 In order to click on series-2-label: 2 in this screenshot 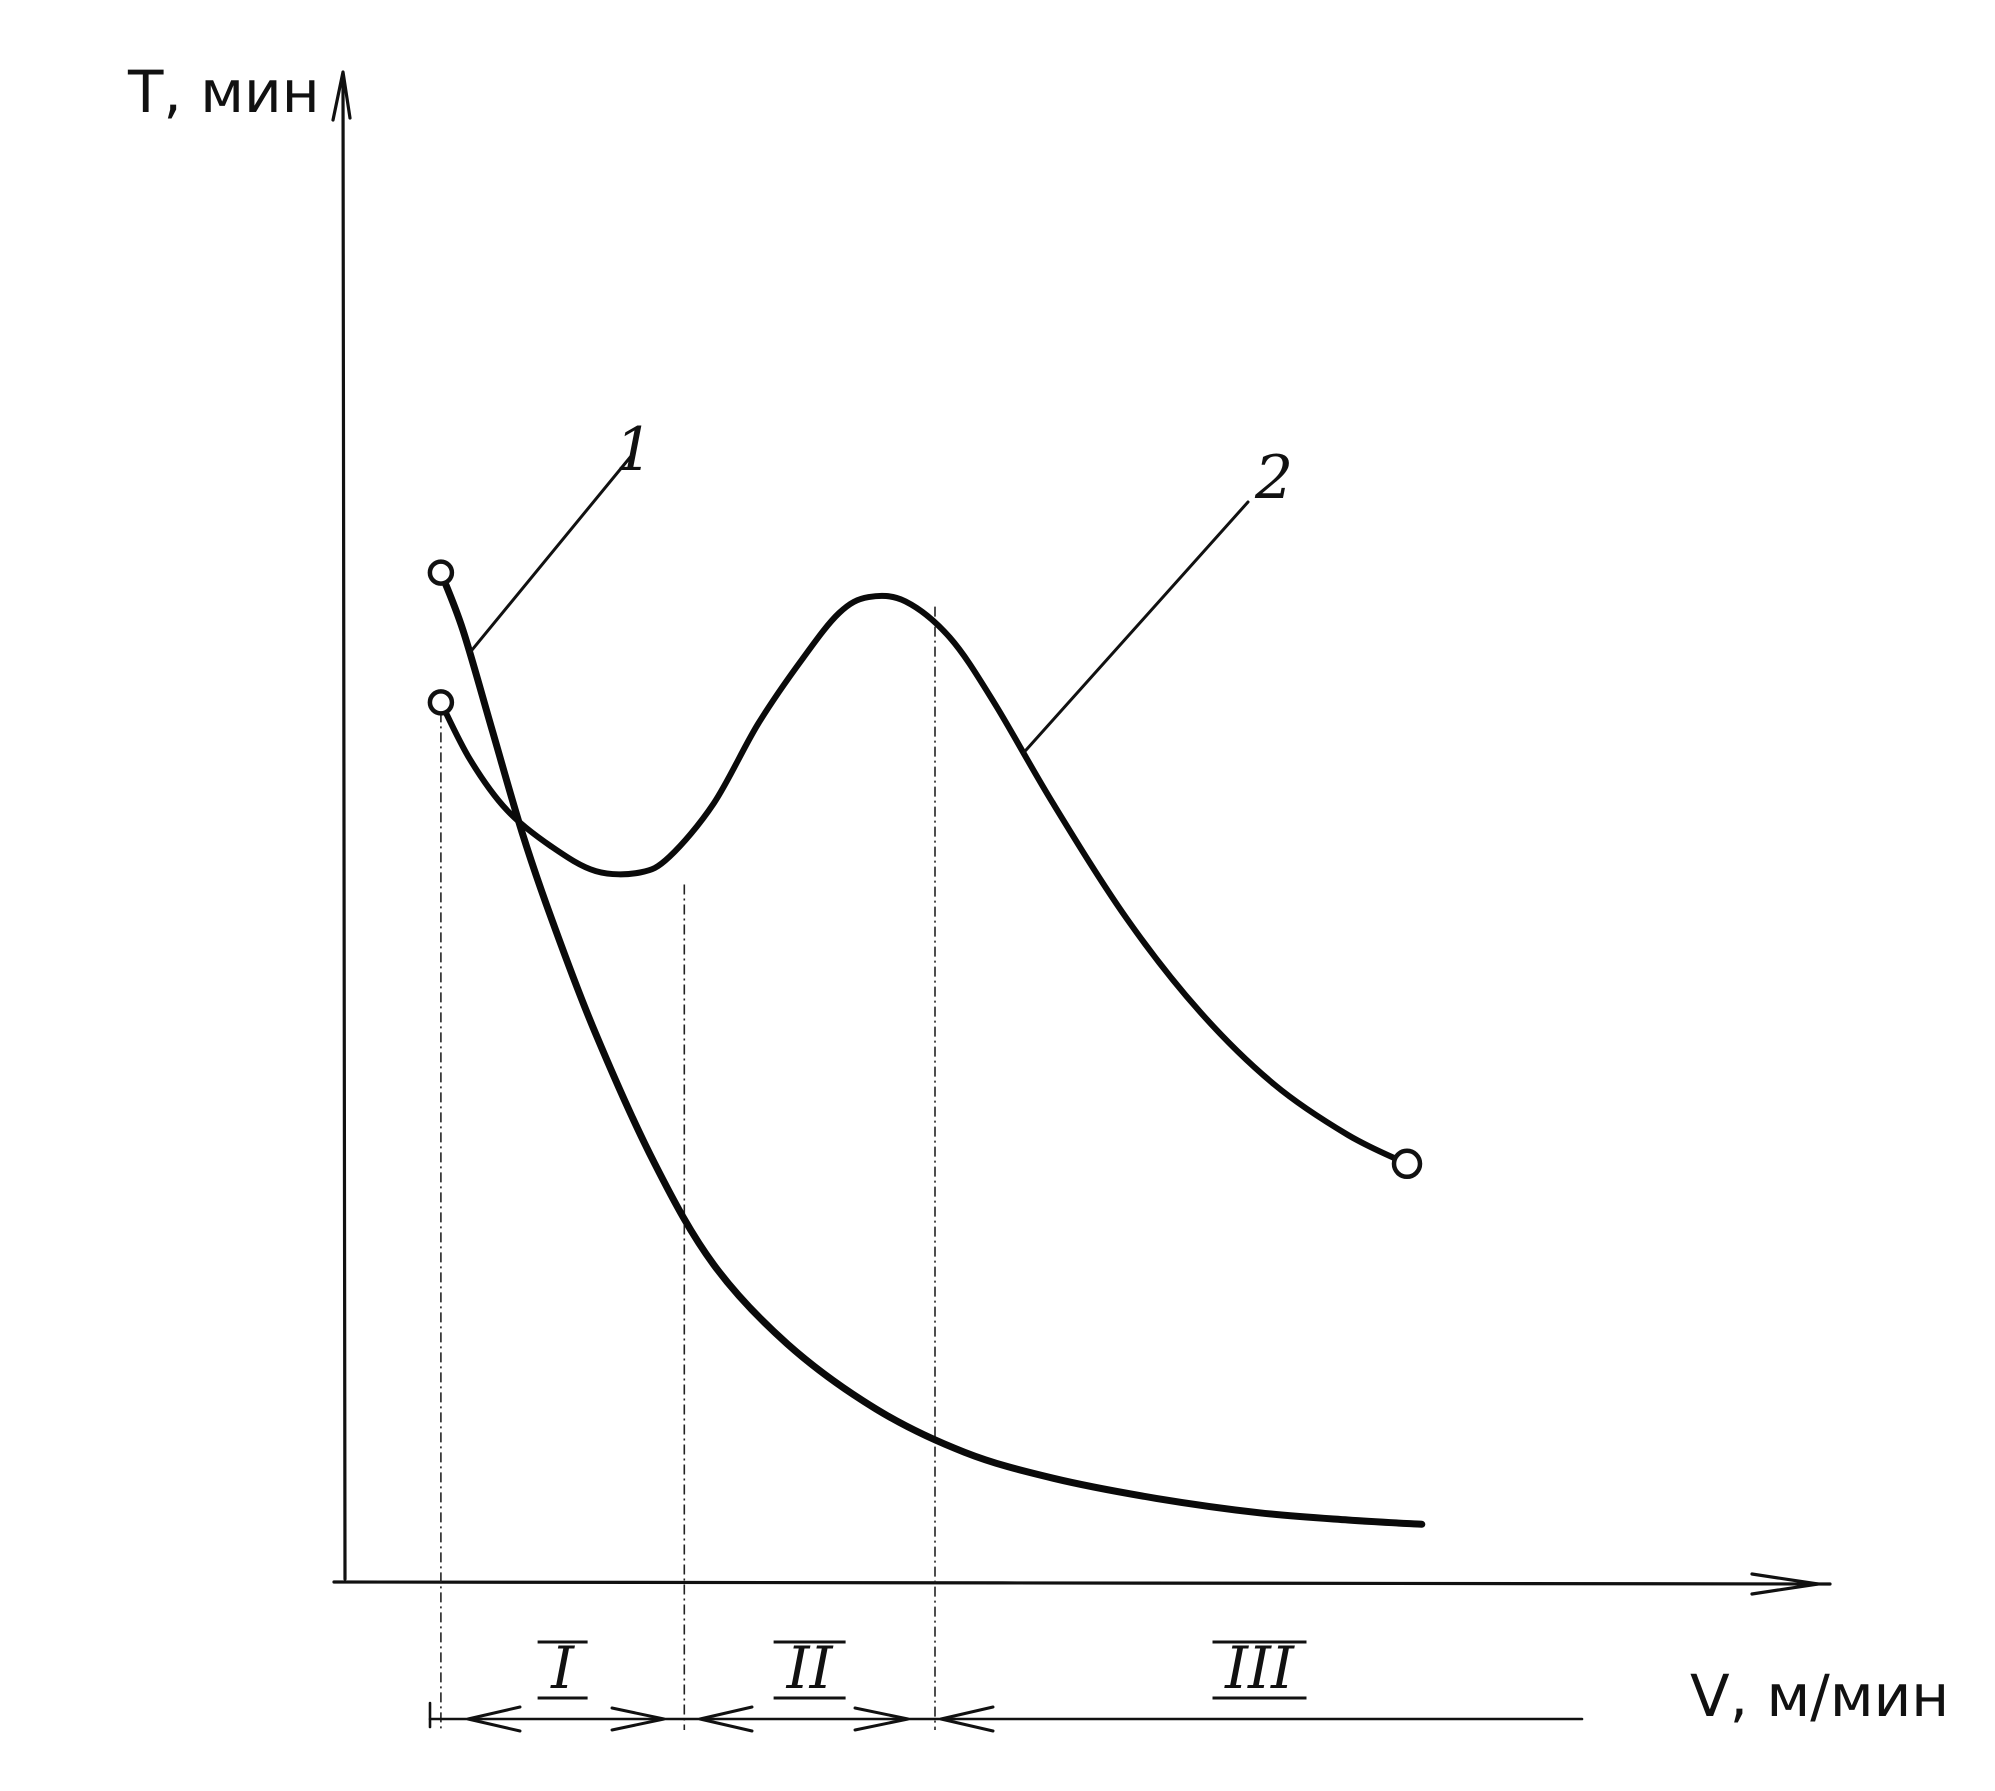, I will do `click(1273, 478)`.